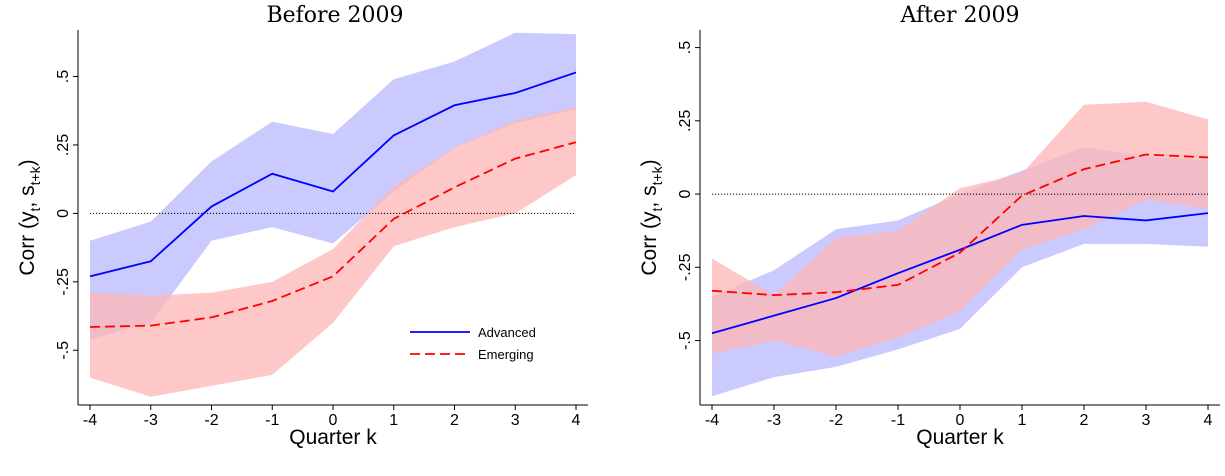 The image size is (1225, 476). What do you see at coordinates (473, 343) in the screenshot?
I see `legend: Advanced Emerging` at bounding box center [473, 343].